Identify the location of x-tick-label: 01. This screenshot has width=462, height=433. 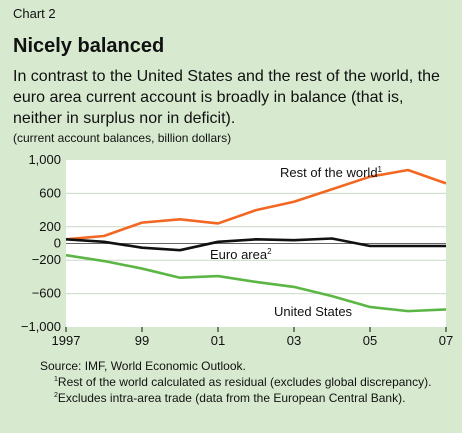
(218, 340).